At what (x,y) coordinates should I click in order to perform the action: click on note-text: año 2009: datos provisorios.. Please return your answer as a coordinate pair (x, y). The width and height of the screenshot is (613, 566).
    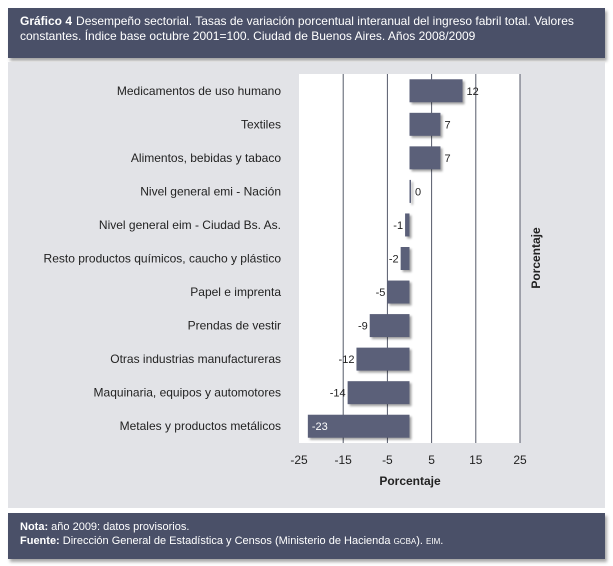
    Looking at the image, I should click on (120, 527).